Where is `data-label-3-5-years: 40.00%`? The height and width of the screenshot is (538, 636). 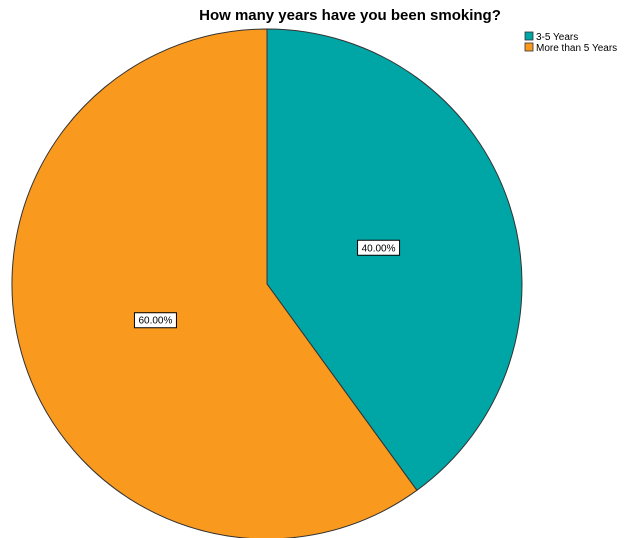
data-label-3-5-years: 40.00% is located at coordinates (379, 247).